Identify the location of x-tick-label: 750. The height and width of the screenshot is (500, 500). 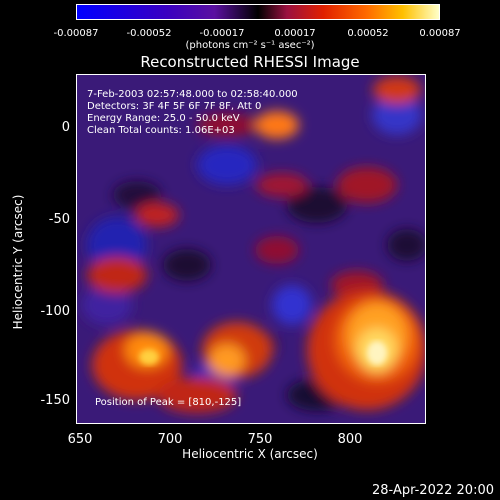
(260, 439).